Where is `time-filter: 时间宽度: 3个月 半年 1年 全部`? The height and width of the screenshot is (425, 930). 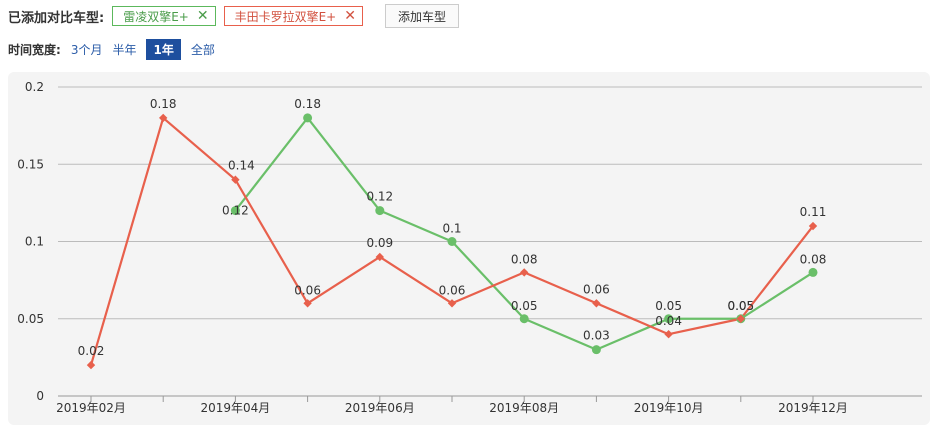 time-filter: 时间宽度: 3个月 半年 1年 全部 is located at coordinates (111, 49).